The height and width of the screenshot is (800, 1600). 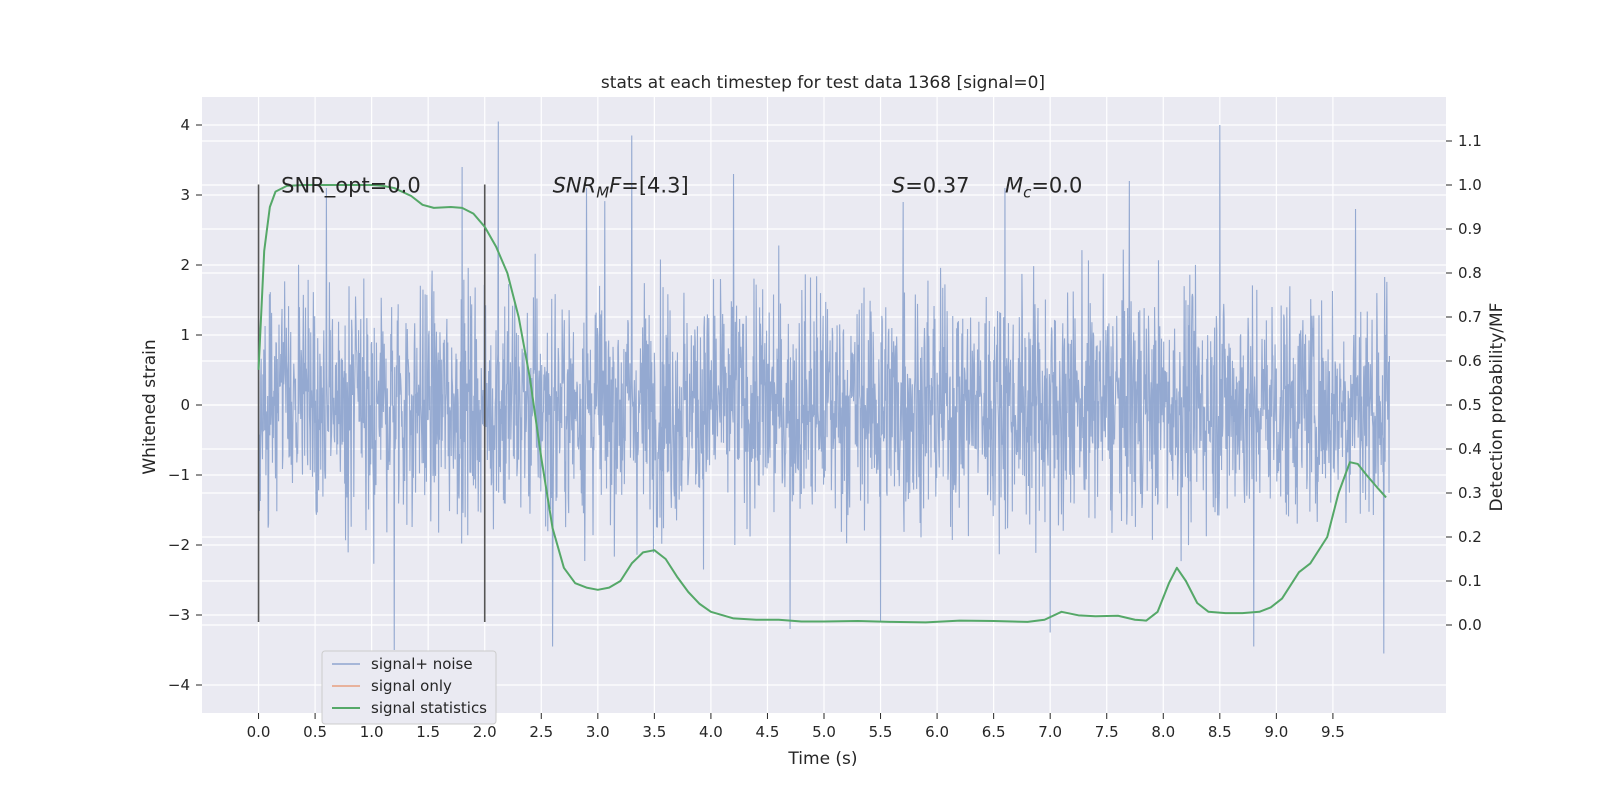 What do you see at coordinates (1276, 732) in the screenshot?
I see `x-tick-label: 9.0` at bounding box center [1276, 732].